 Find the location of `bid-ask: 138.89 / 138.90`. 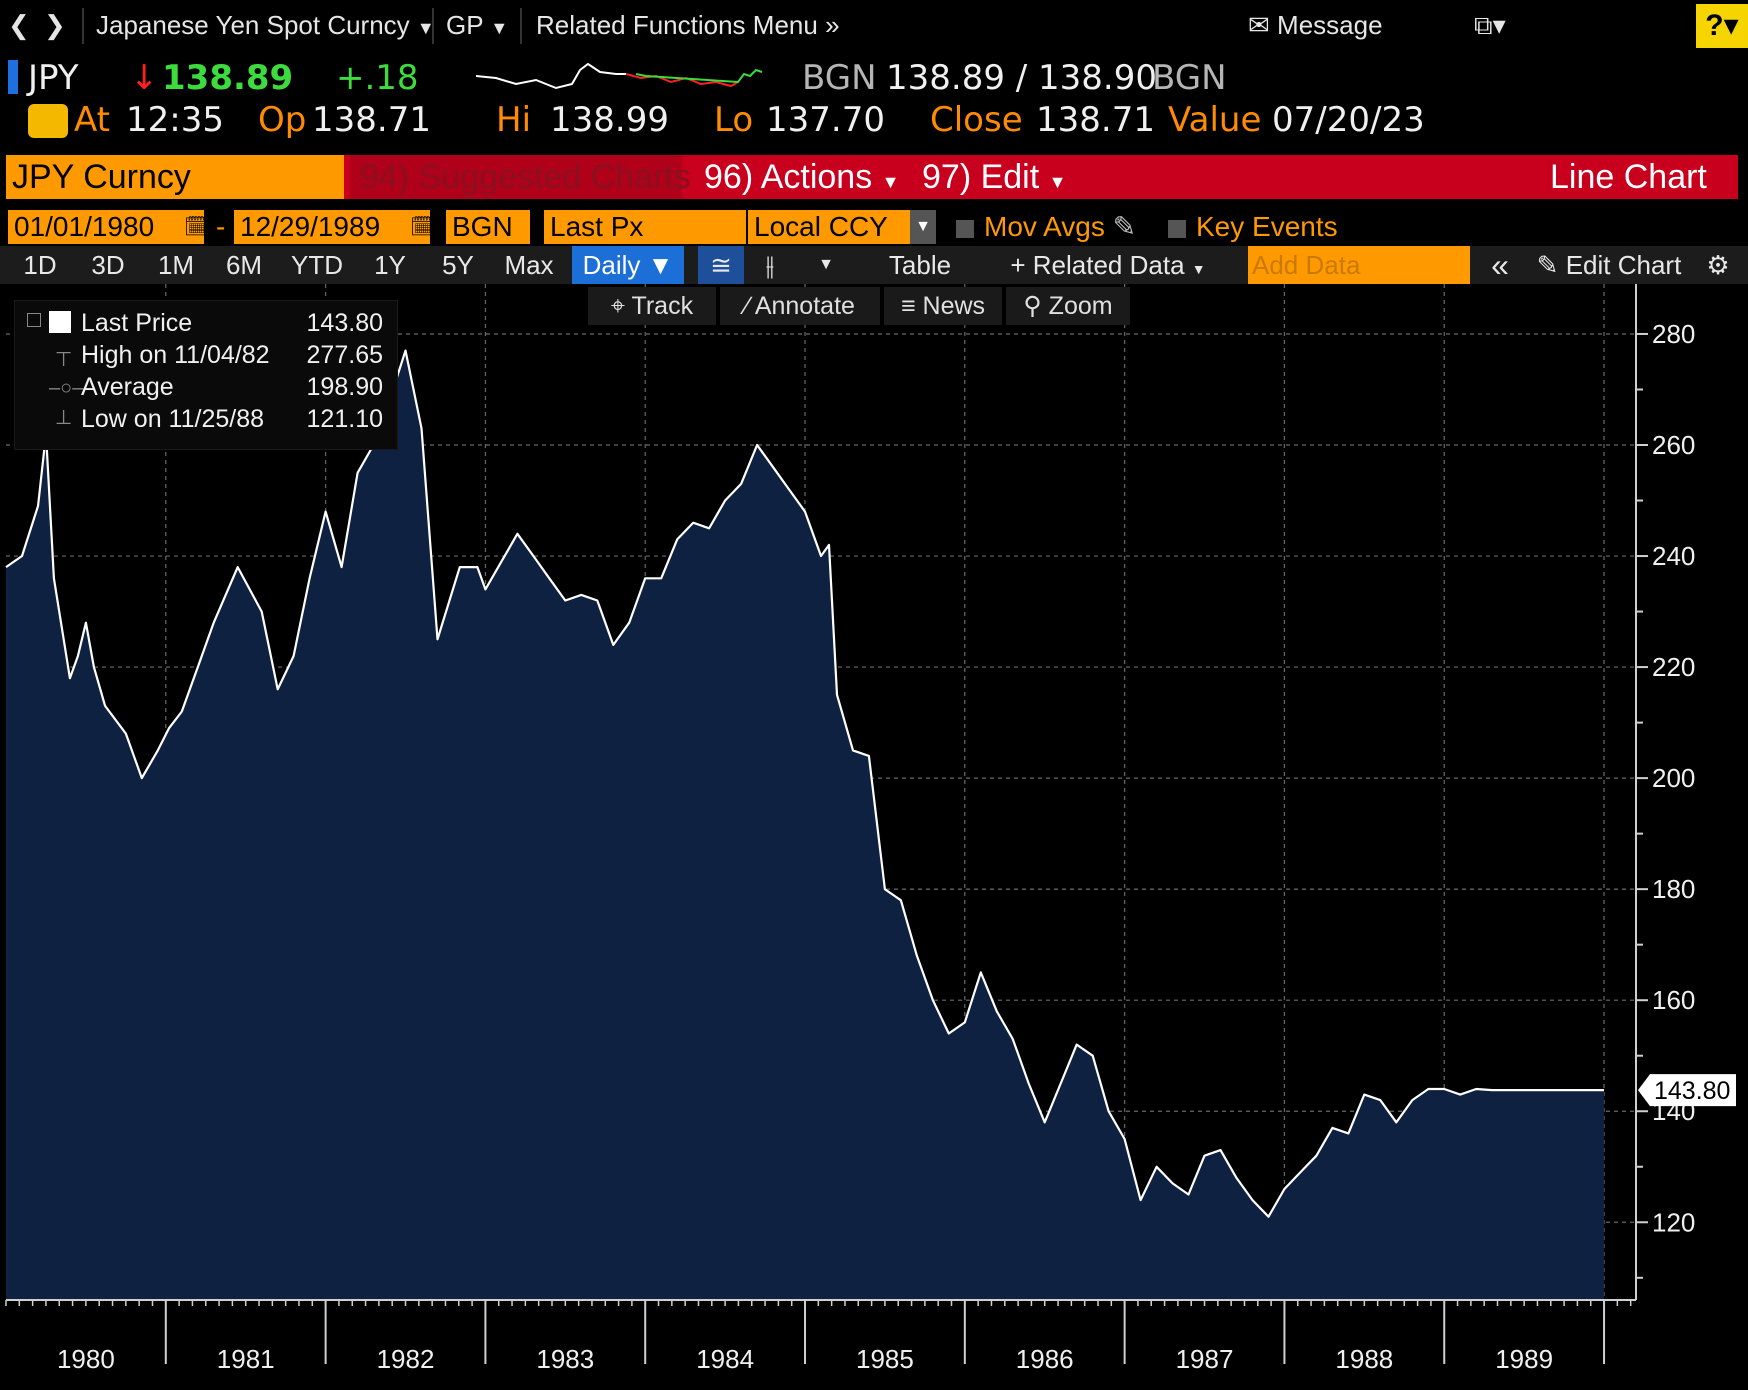

bid-ask: 138.89 / 138.90 is located at coordinates (1022, 78).